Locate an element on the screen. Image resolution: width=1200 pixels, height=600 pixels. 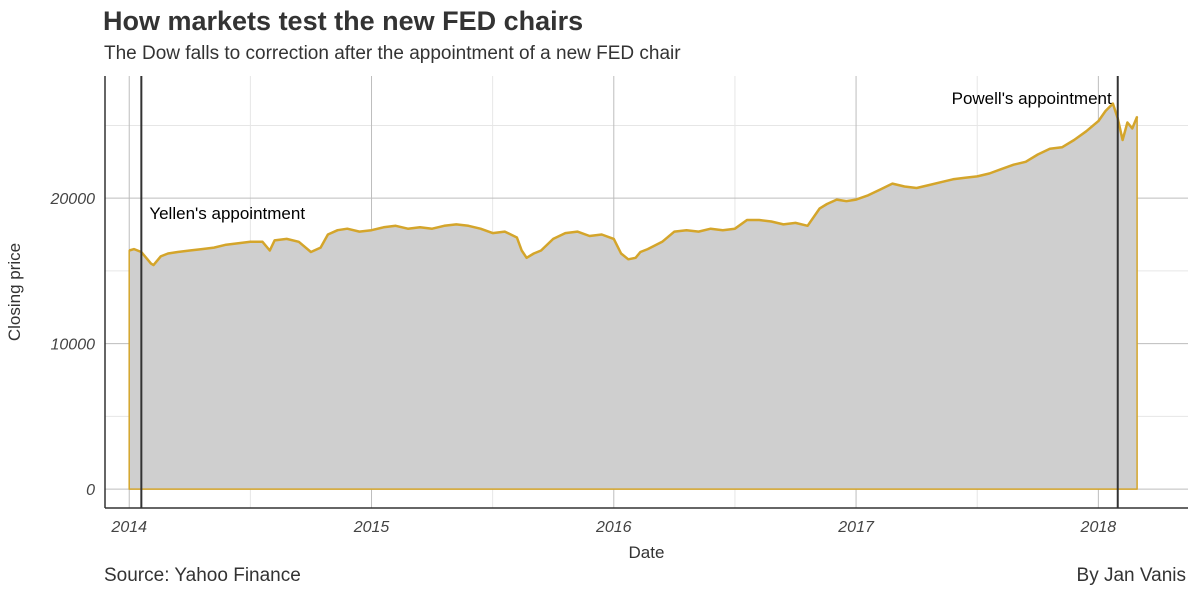
appointment-annotation: Powell's appointment is located at coordinates (1032, 98).